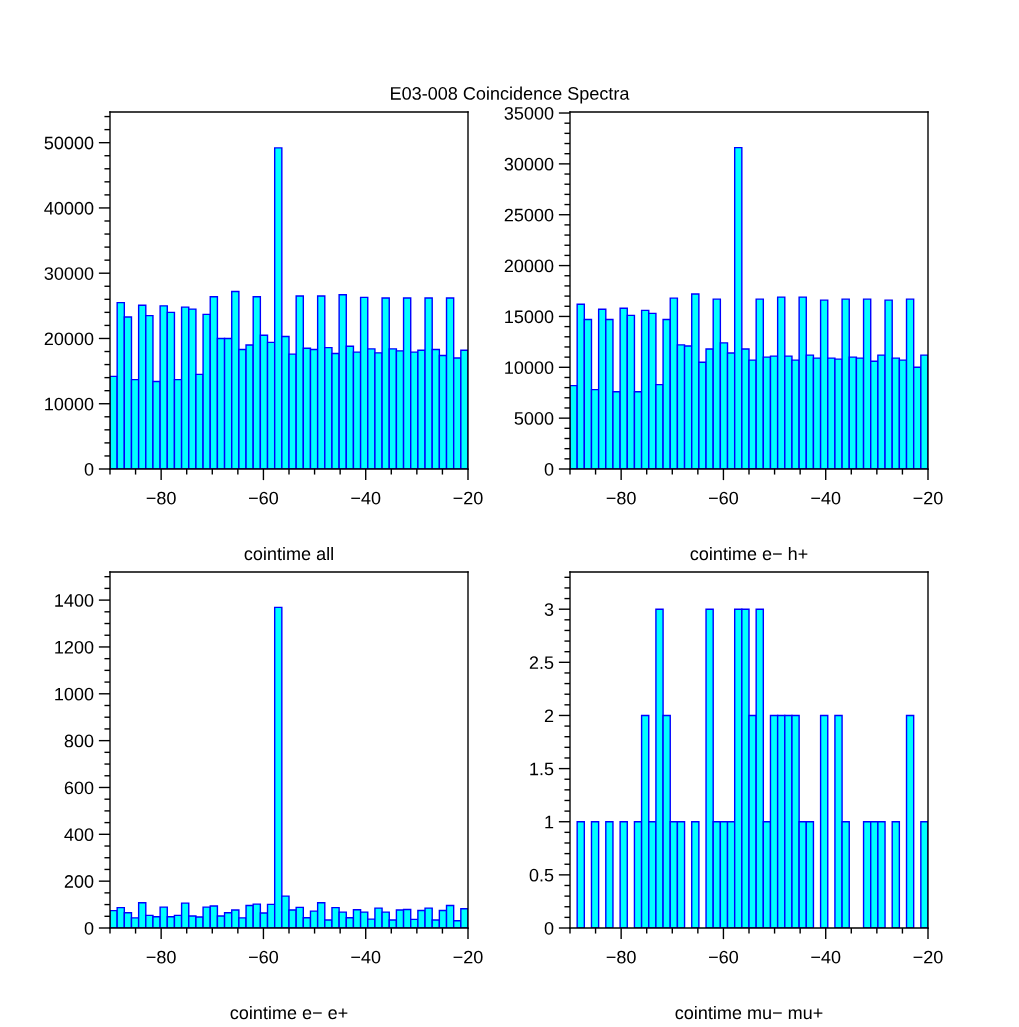  What do you see at coordinates (542, 769) in the screenshot?
I see `y-tick-label: 1.5` at bounding box center [542, 769].